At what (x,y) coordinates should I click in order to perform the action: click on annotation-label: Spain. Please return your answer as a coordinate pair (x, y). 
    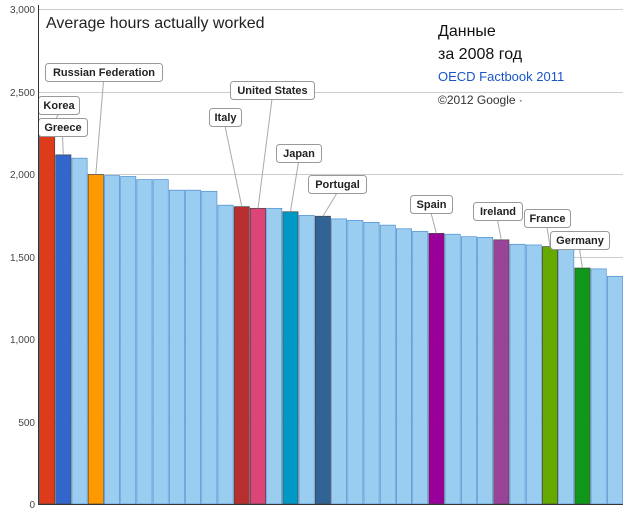
    Looking at the image, I should click on (432, 205).